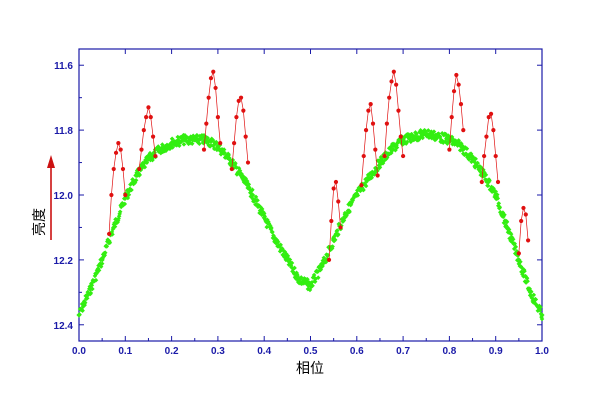 Image resolution: width=593 pixels, height=417 pixels. What do you see at coordinates (403, 351) in the screenshot?
I see `x-tick-label: 0.7` at bounding box center [403, 351].